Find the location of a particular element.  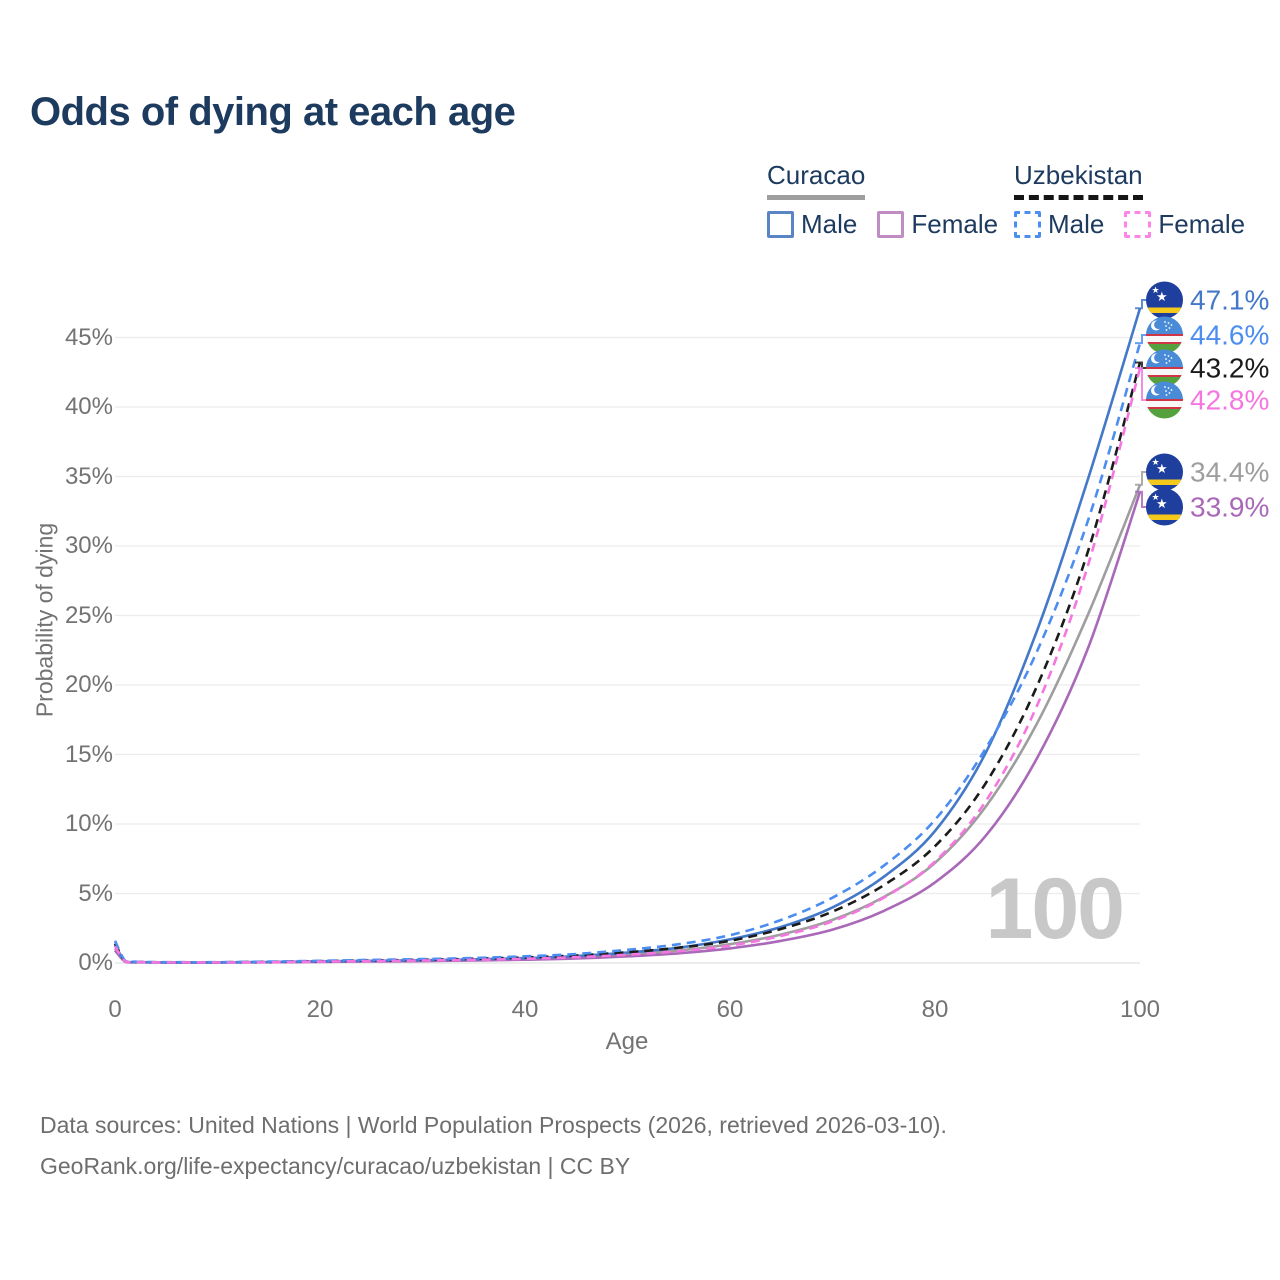

end-label-curacao-male: ★ ★ 47.1% is located at coordinates (1208, 300).